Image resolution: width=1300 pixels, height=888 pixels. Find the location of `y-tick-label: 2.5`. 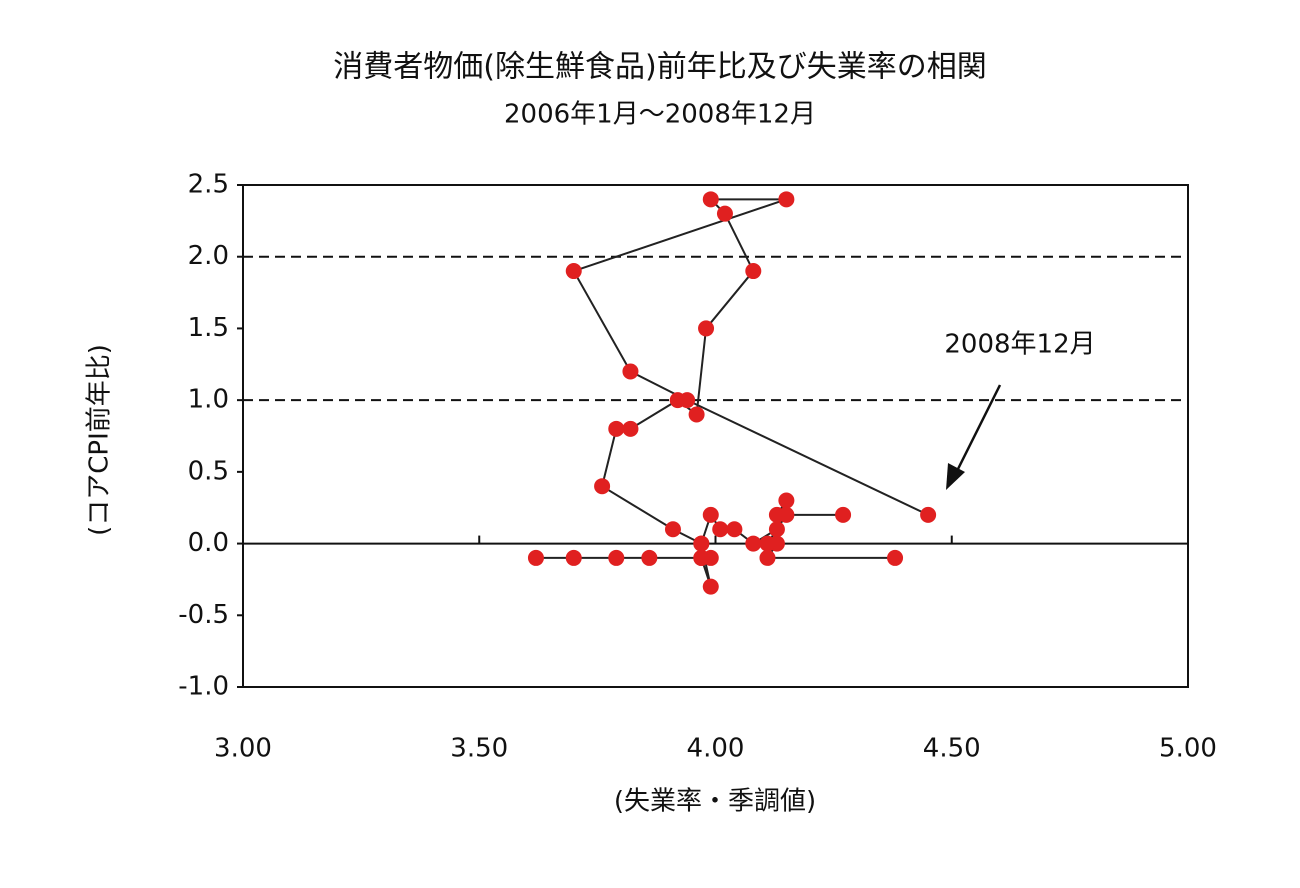

y-tick-label: 2.5 is located at coordinates (208, 185).